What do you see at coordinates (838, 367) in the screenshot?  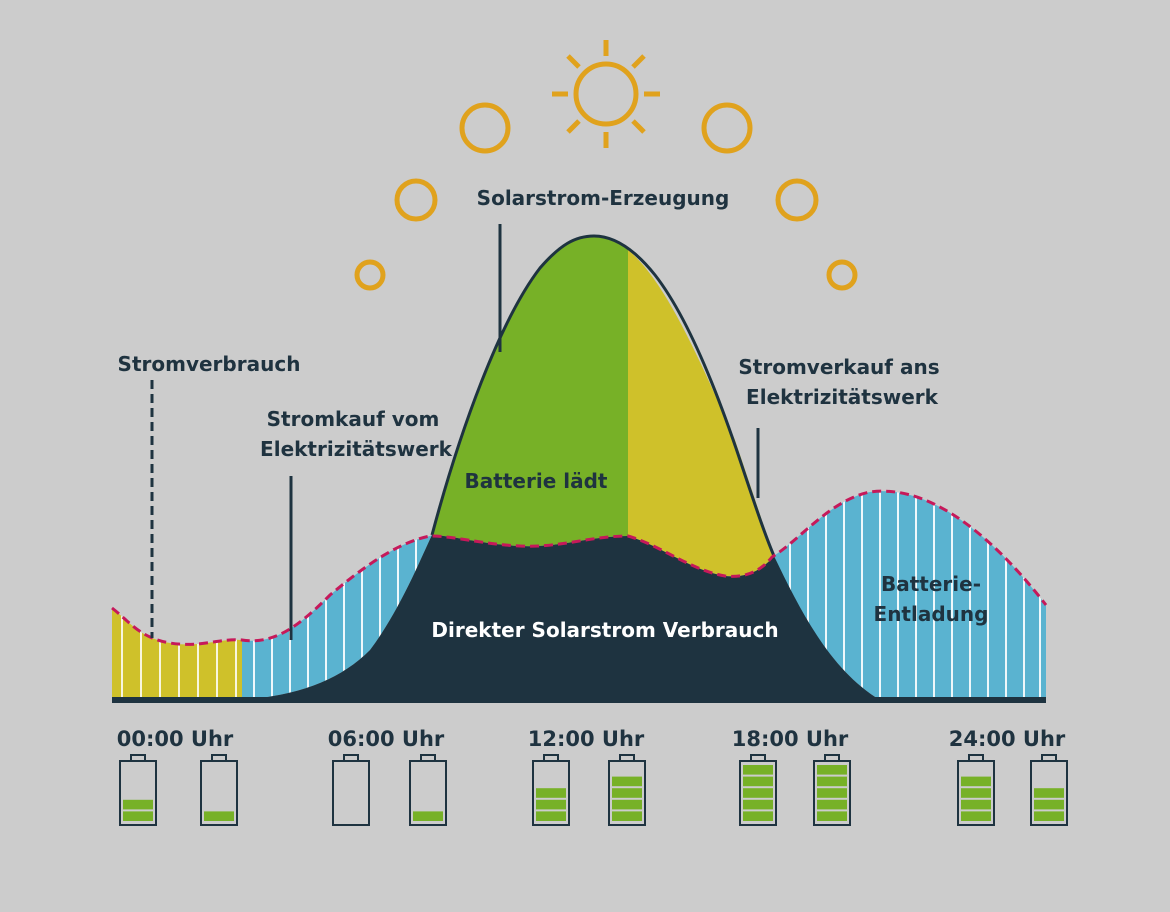 I see `grid-feed-in-label-line1: Stromverkauf ans` at bounding box center [838, 367].